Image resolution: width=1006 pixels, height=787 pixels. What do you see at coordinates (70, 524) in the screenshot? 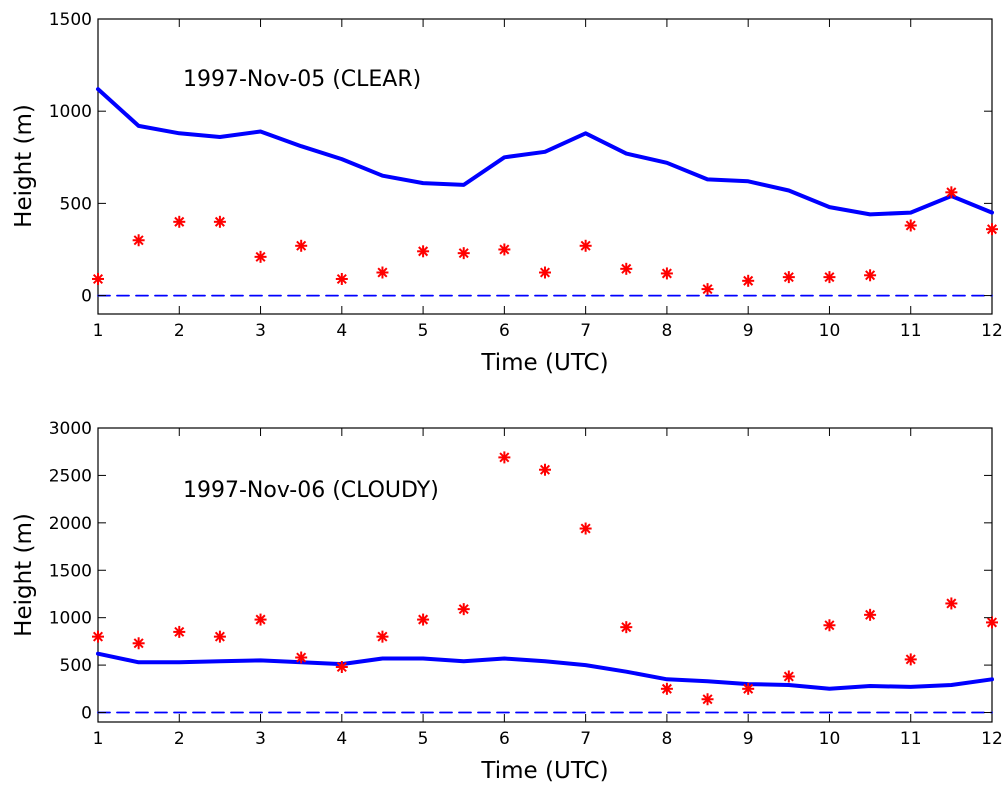
I see `y-tick-label: 2000` at bounding box center [70, 524].